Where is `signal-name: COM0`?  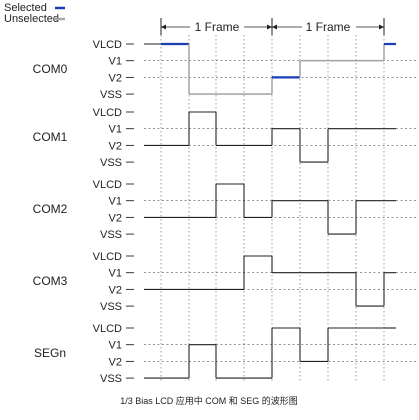 signal-name: COM0 is located at coordinates (50, 69).